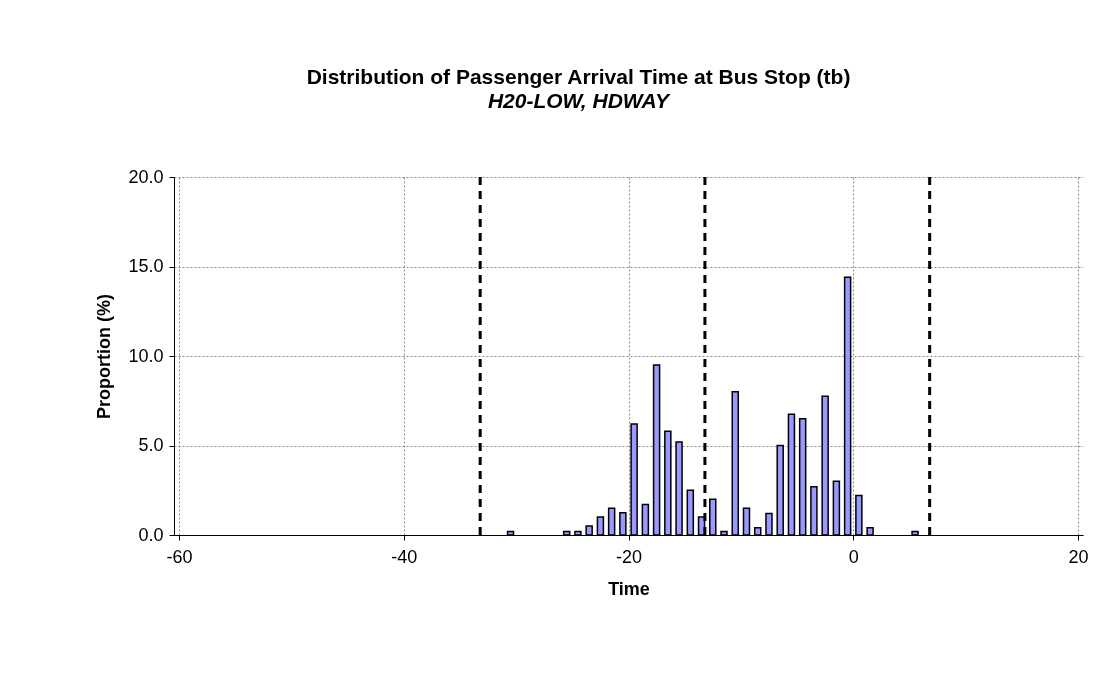 The width and height of the screenshot is (1105, 673). Describe the element at coordinates (179, 556) in the screenshot. I see `x-tick-label: -60` at that location.